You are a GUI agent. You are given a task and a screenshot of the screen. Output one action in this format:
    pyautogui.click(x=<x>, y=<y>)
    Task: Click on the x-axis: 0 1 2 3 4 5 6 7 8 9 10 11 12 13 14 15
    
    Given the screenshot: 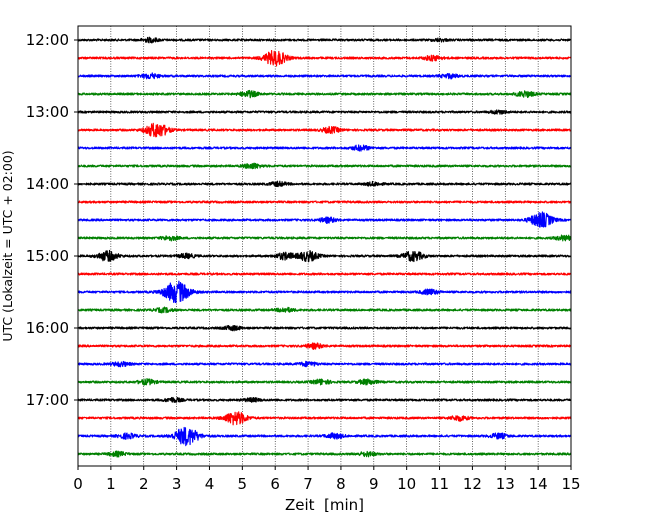 What is the action you would take?
    pyautogui.click(x=327, y=479)
    